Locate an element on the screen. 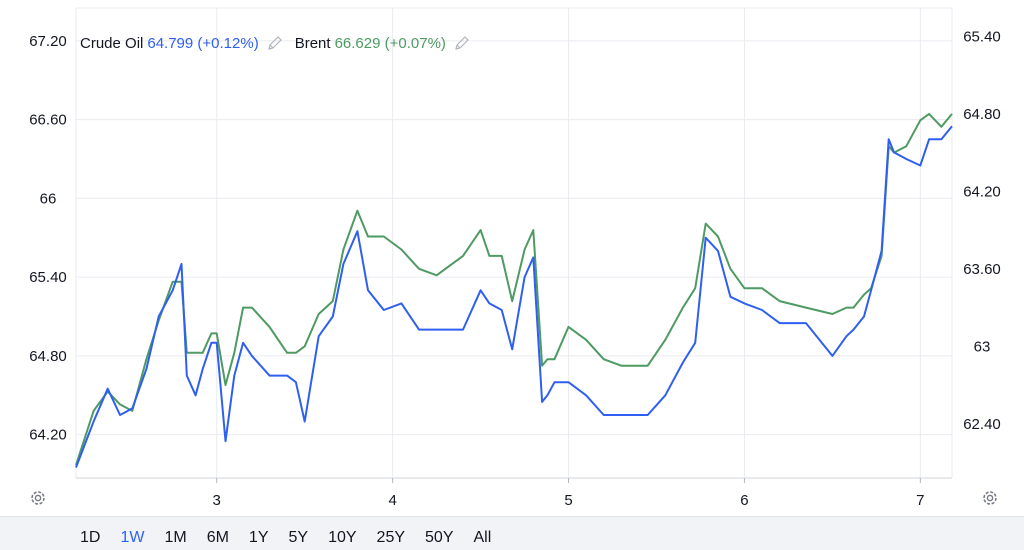 The width and height of the screenshot is (1024, 550). left-axis: 64.20 64.80 65.40 66 66.60 67.20 is located at coordinates (48, 238).